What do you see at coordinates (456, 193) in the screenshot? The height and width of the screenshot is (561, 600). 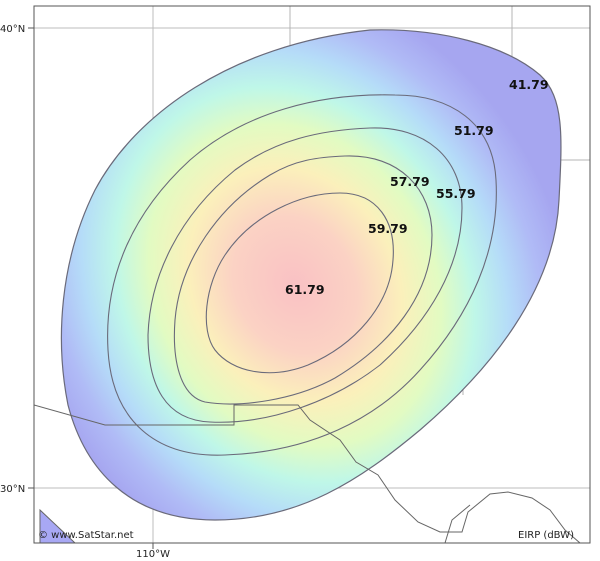 I see `contour-label-55.79: 55.79` at bounding box center [456, 193].